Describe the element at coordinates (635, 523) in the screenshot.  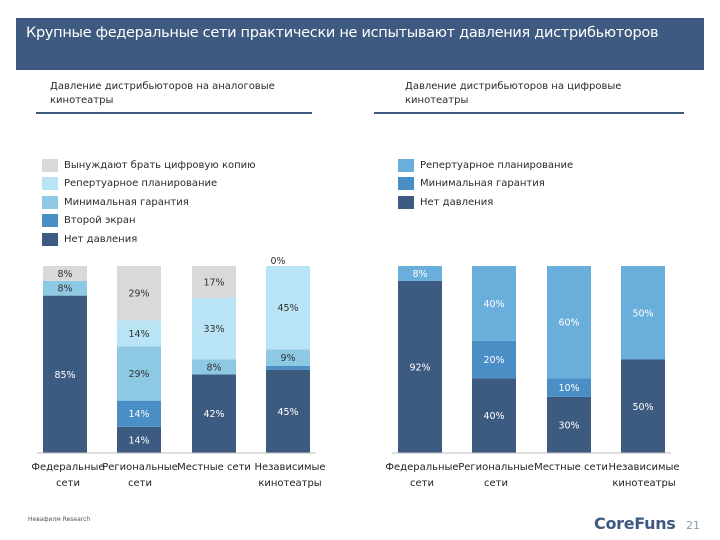
I see `corefuns-logo: CoreFuns` at that location.